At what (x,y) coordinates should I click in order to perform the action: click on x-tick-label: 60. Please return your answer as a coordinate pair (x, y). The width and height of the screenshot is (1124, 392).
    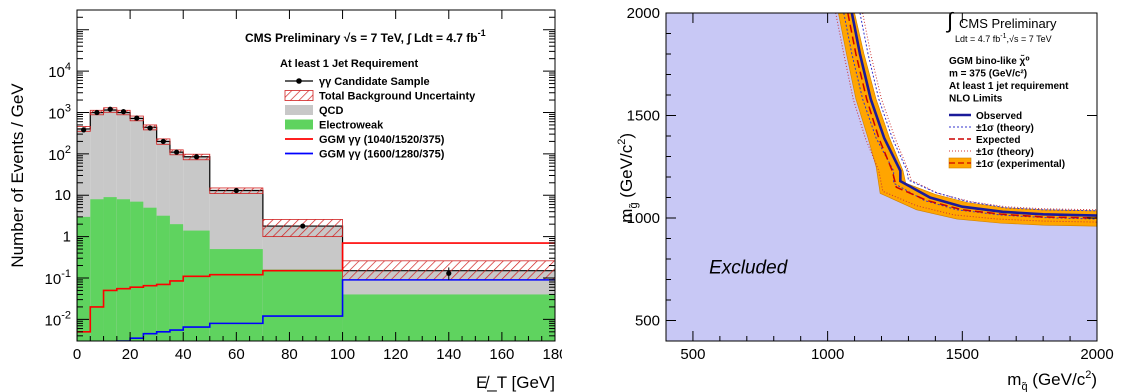
    Looking at the image, I should click on (236, 354).